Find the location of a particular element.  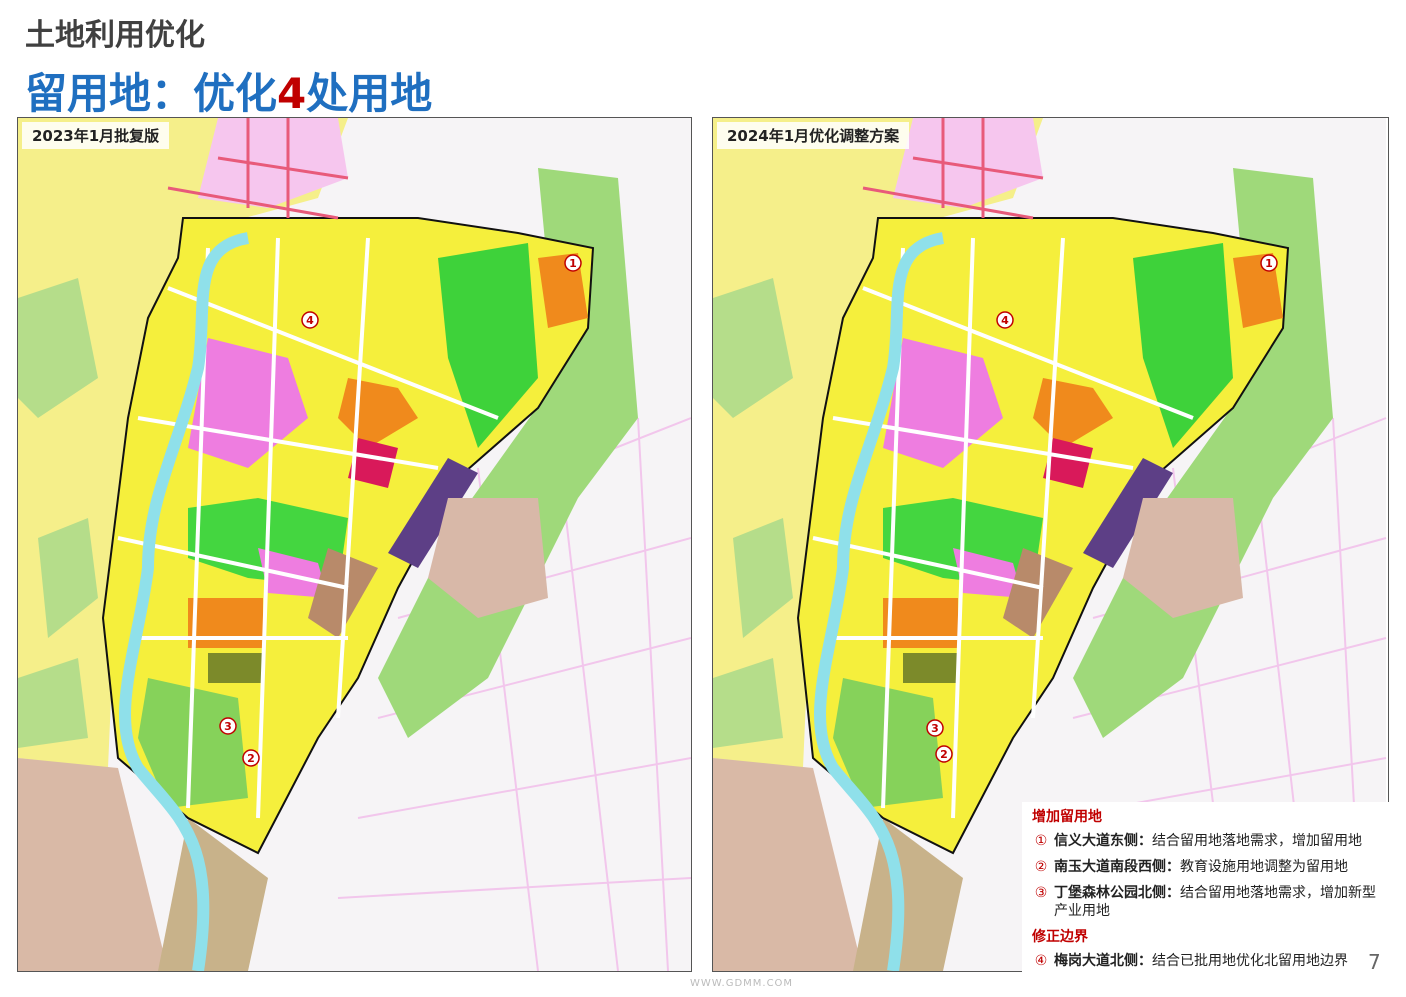

page-title: 土地利用优化 is located at coordinates (115, 35).